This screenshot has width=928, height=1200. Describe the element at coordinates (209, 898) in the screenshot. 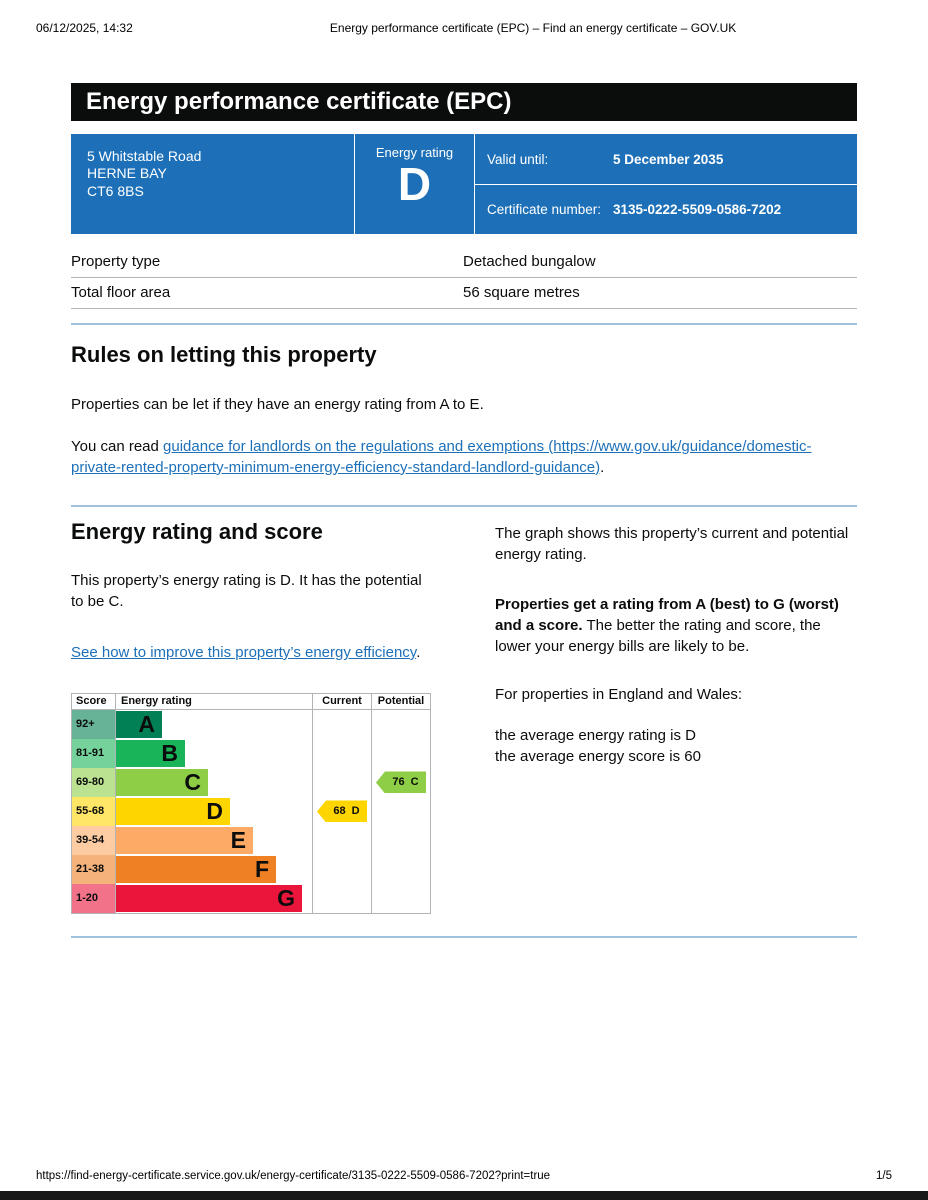

I see `band-bar: G` at that location.